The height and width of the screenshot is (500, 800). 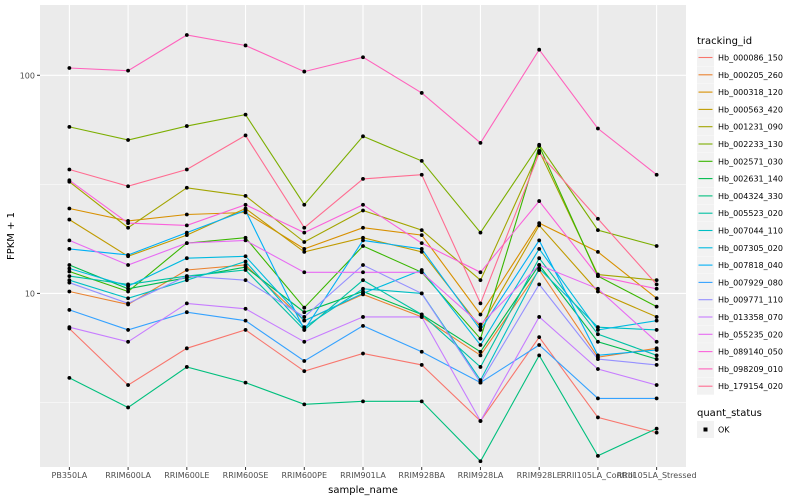 I want to click on legend-item-label: Hb_002571_030, so click(x=750, y=161).